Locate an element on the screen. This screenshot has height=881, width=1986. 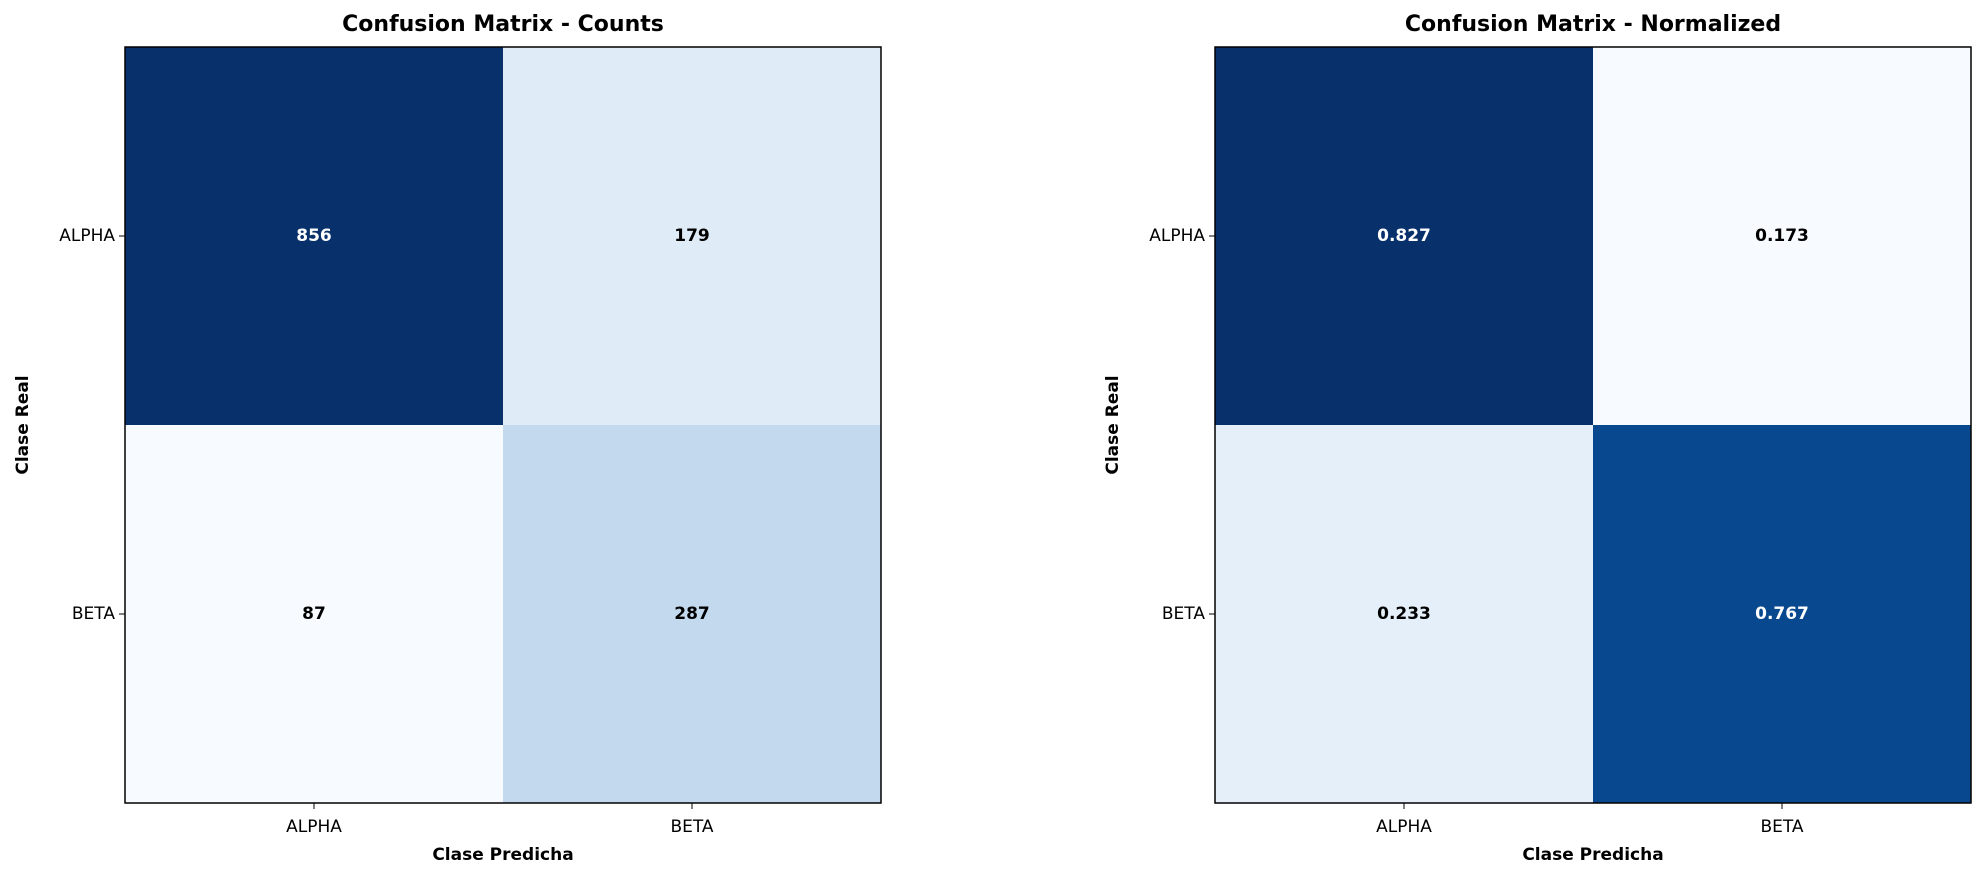
cell-label: 0.173 is located at coordinates (1782, 236).